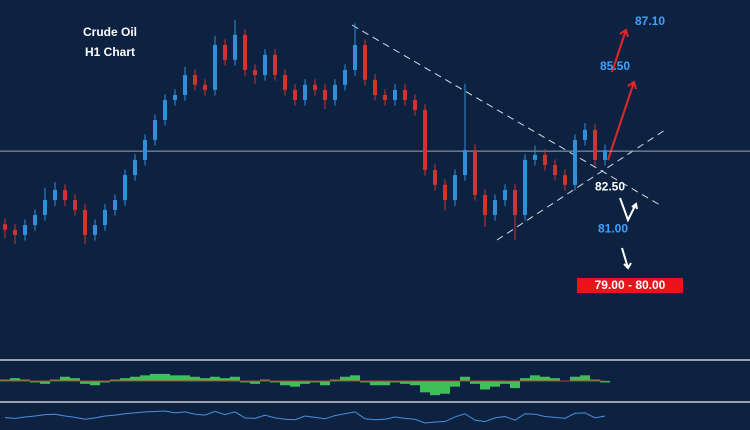  I want to click on target-label: 82.50, so click(610, 186).